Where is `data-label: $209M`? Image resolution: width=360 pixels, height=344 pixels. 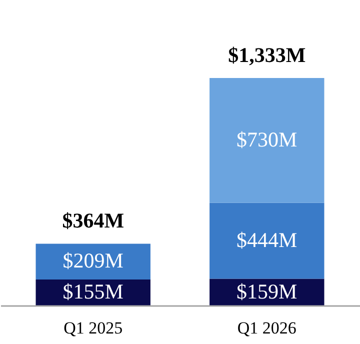
data-label: $209M is located at coordinates (93, 260).